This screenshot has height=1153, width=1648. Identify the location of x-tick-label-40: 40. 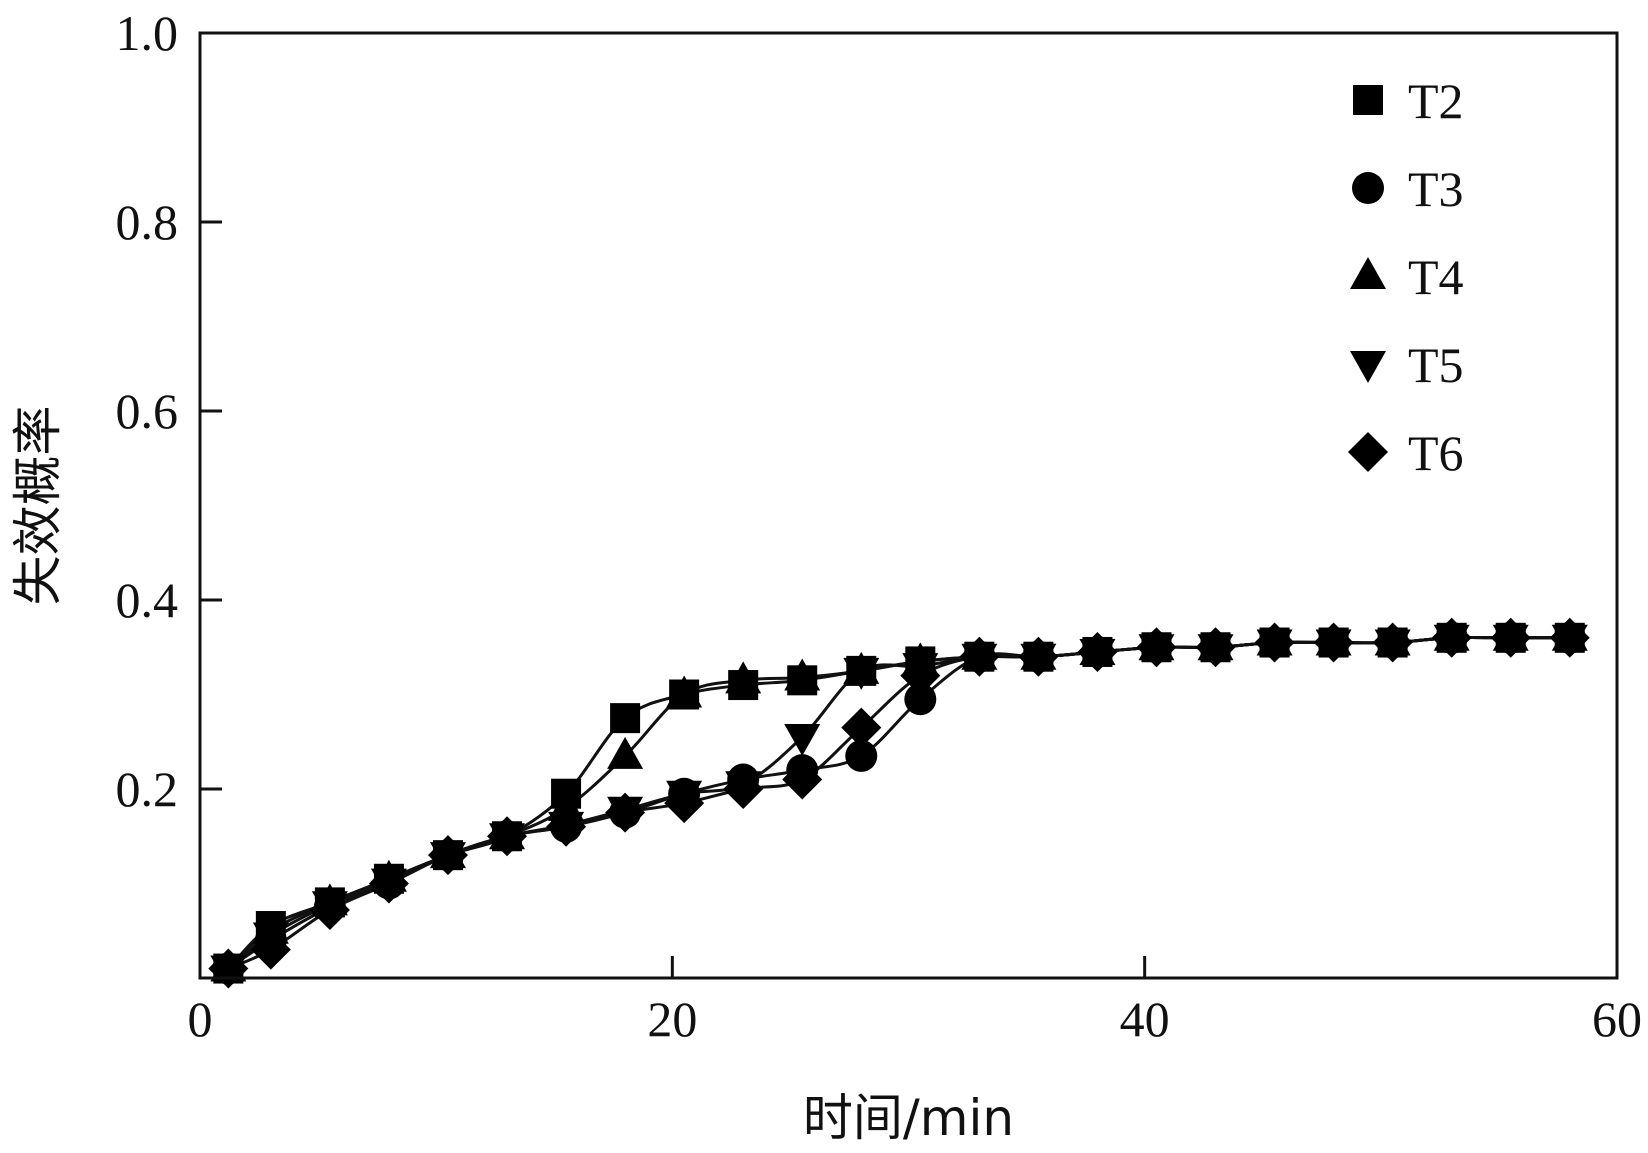
(1145, 1019).